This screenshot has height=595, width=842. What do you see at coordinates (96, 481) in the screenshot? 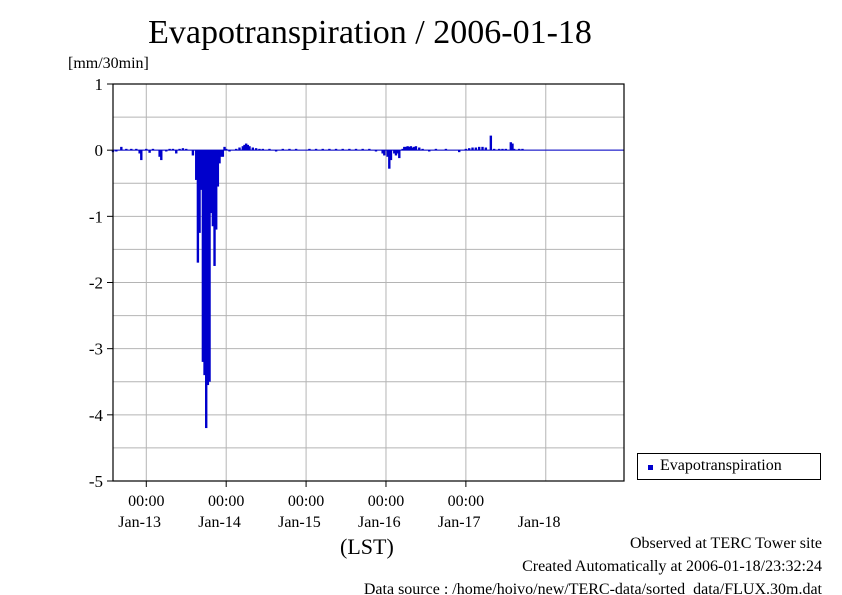
I see `y-tick-label: -5` at bounding box center [96, 481].